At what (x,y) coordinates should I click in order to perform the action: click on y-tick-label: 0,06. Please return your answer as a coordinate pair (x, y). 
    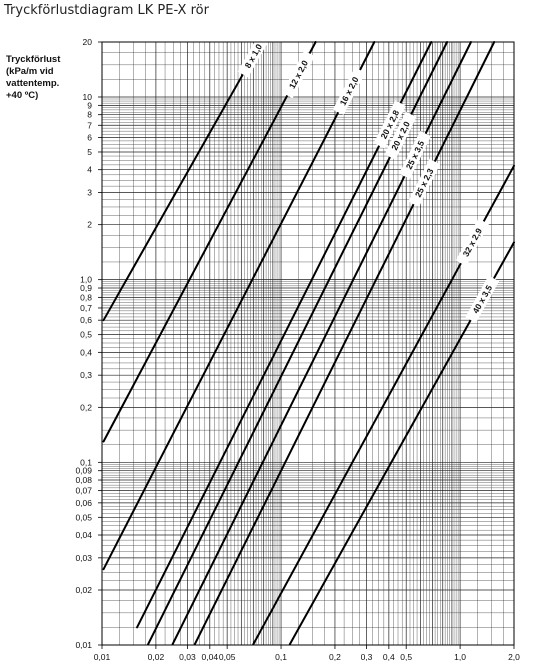
    Looking at the image, I should click on (83, 503).